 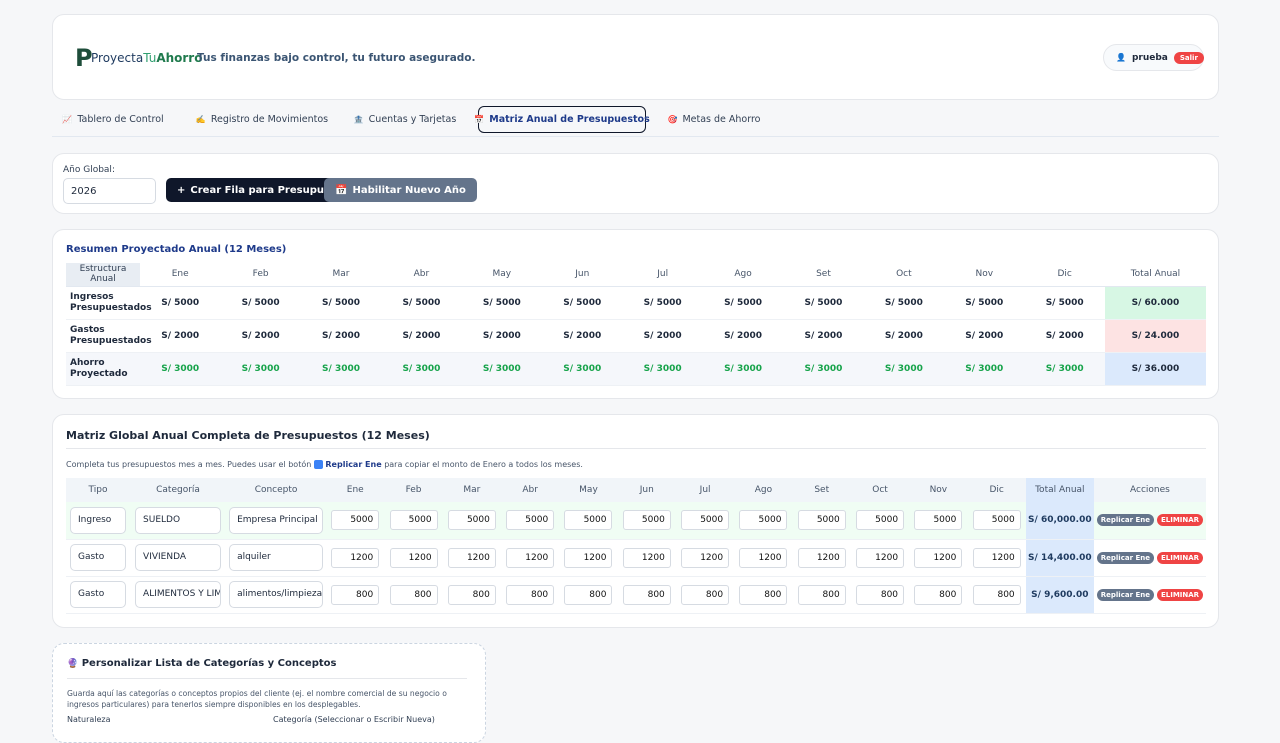 I want to click on nav-tab: 🎯 Metas de Ahorro, so click(x=714, y=119).